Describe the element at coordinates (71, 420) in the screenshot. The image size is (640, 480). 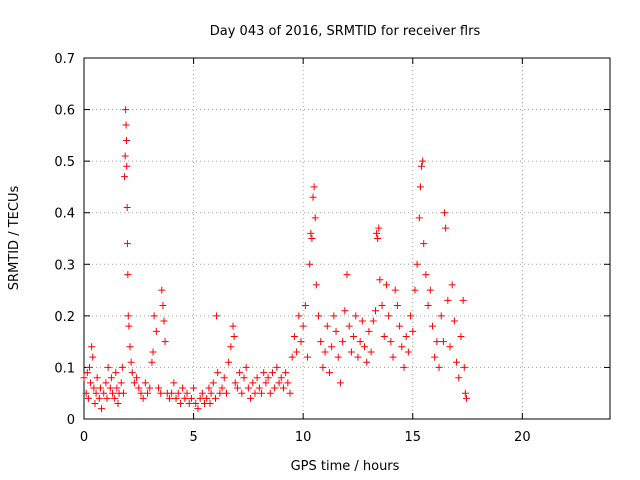
I see `y-tick-label: 0` at that location.